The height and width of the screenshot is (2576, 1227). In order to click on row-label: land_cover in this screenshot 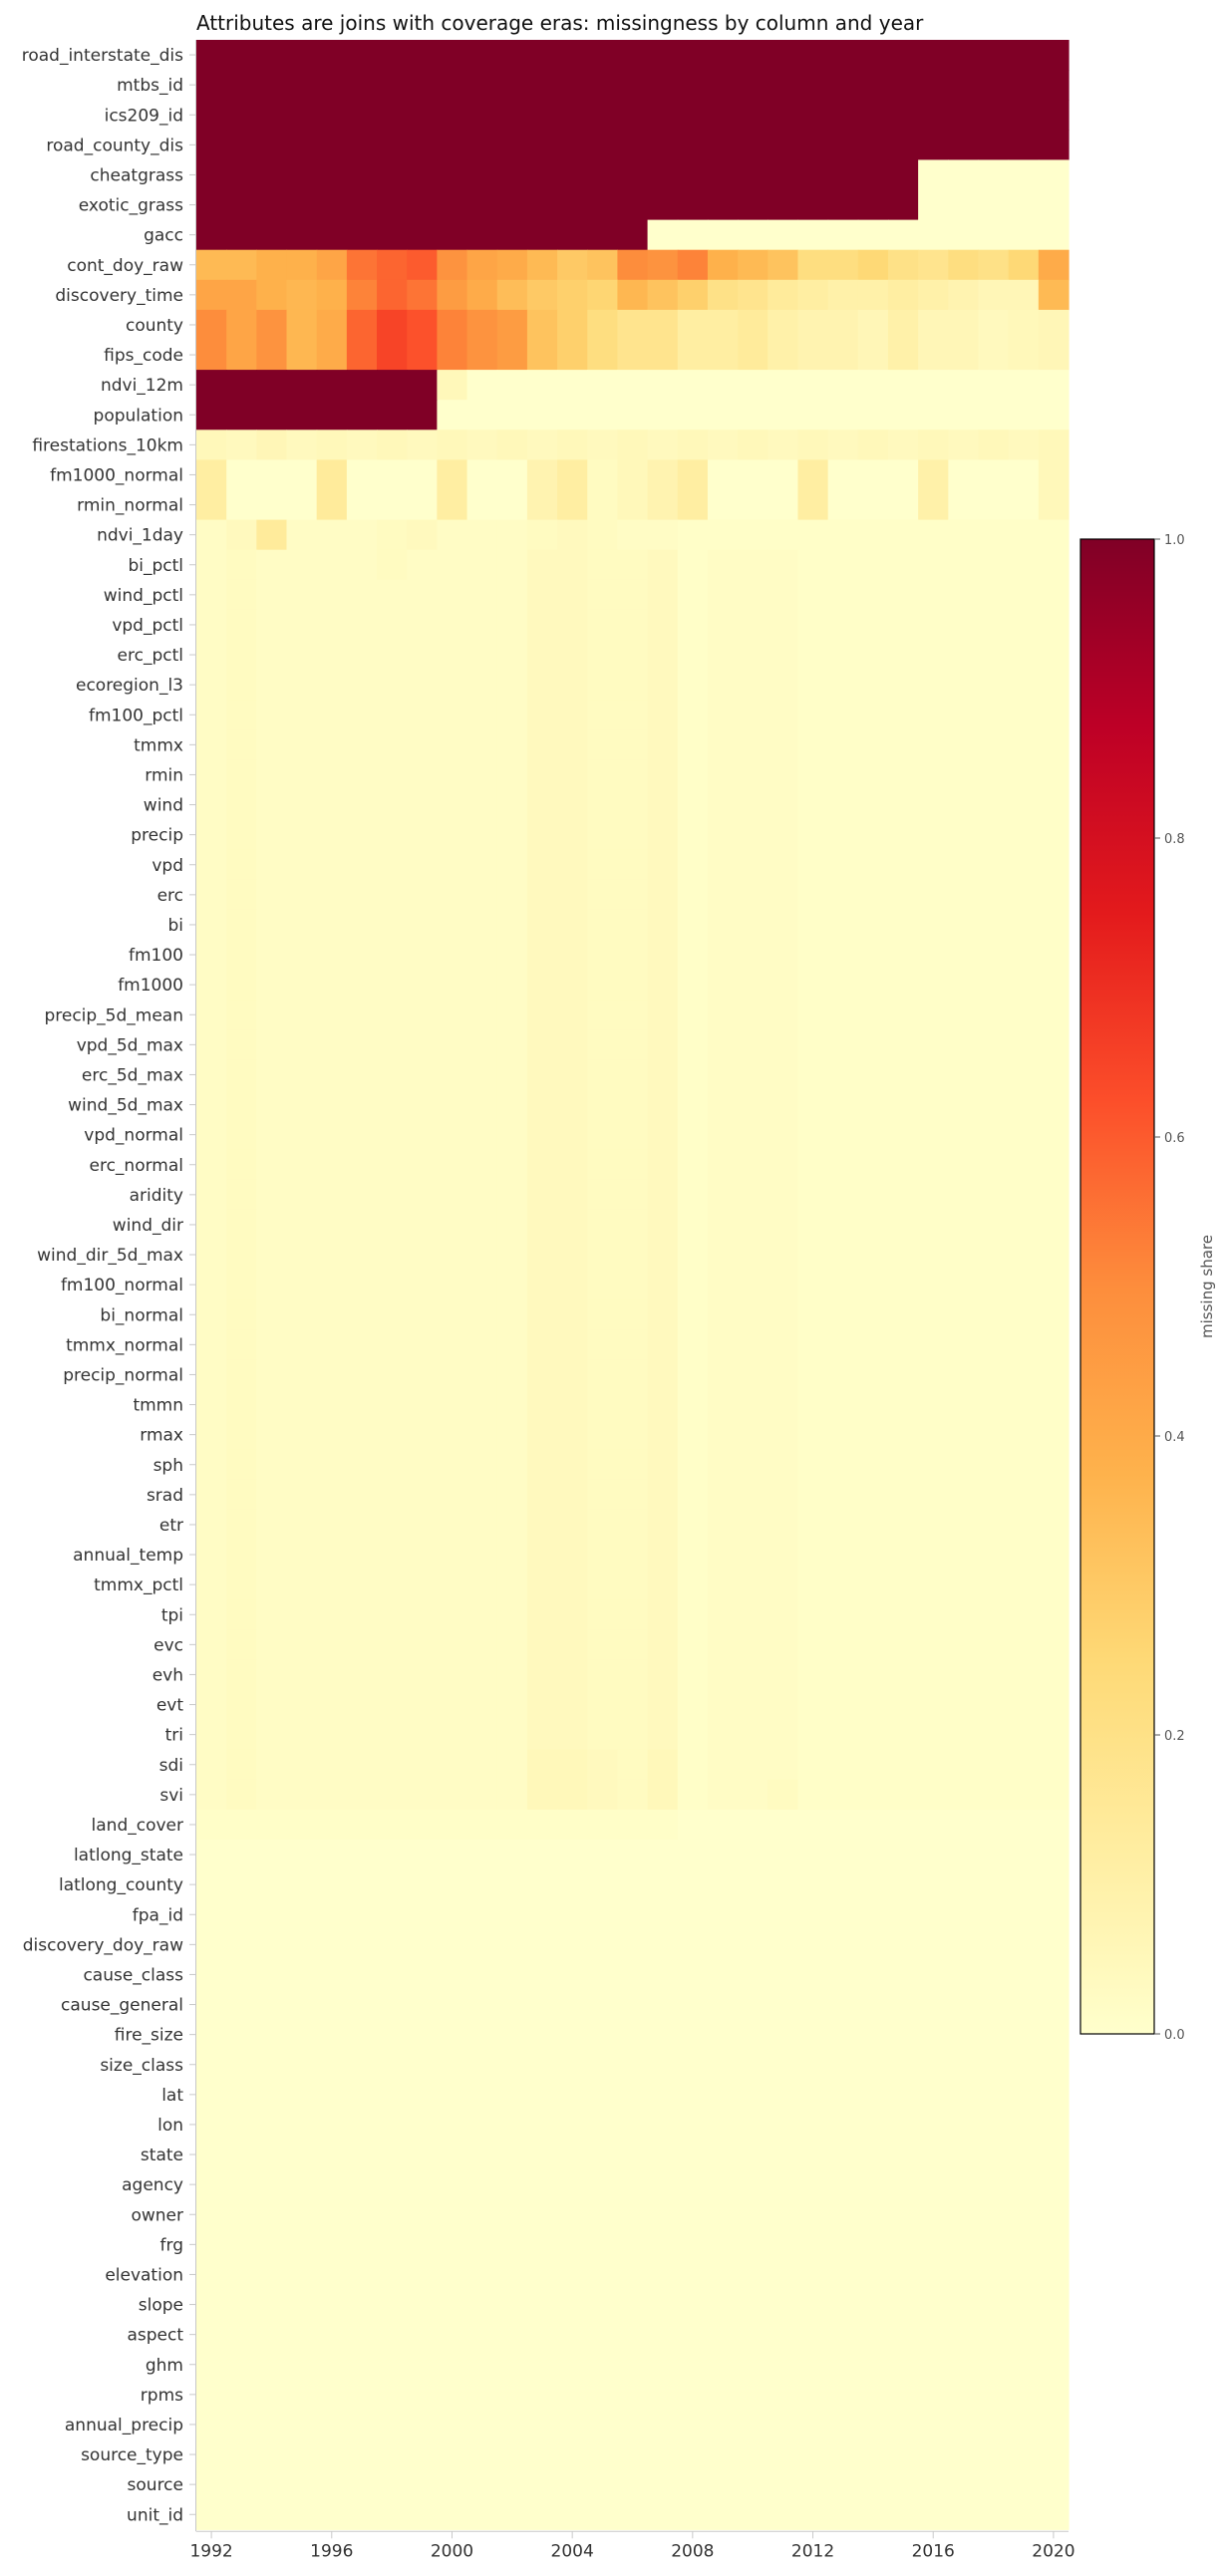, I will do `click(137, 1826)`.